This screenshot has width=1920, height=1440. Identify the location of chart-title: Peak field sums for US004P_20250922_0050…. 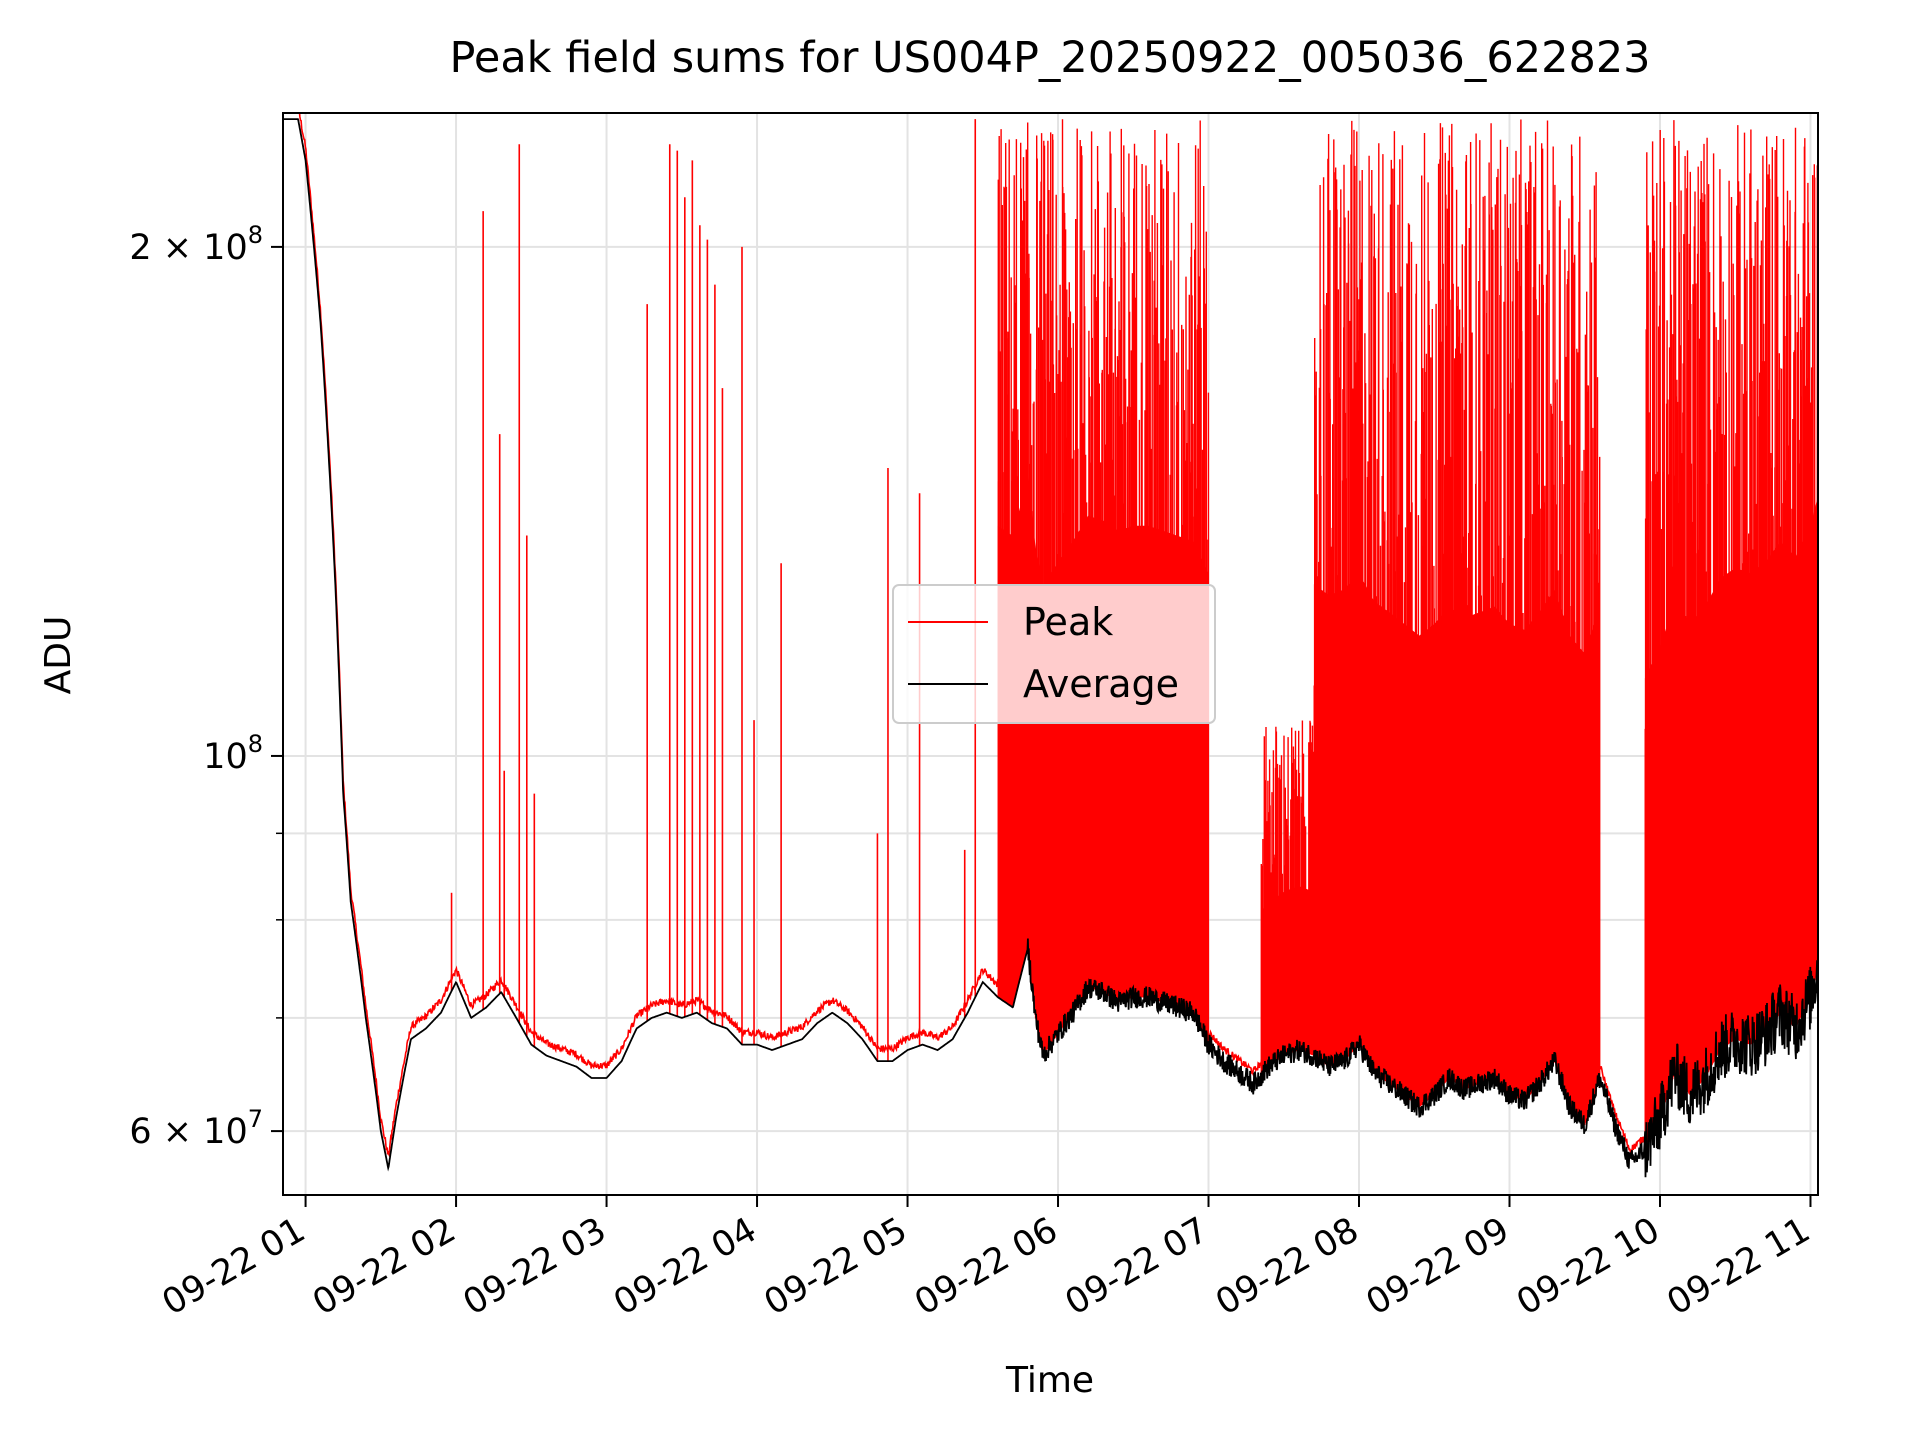
(1049, 58).